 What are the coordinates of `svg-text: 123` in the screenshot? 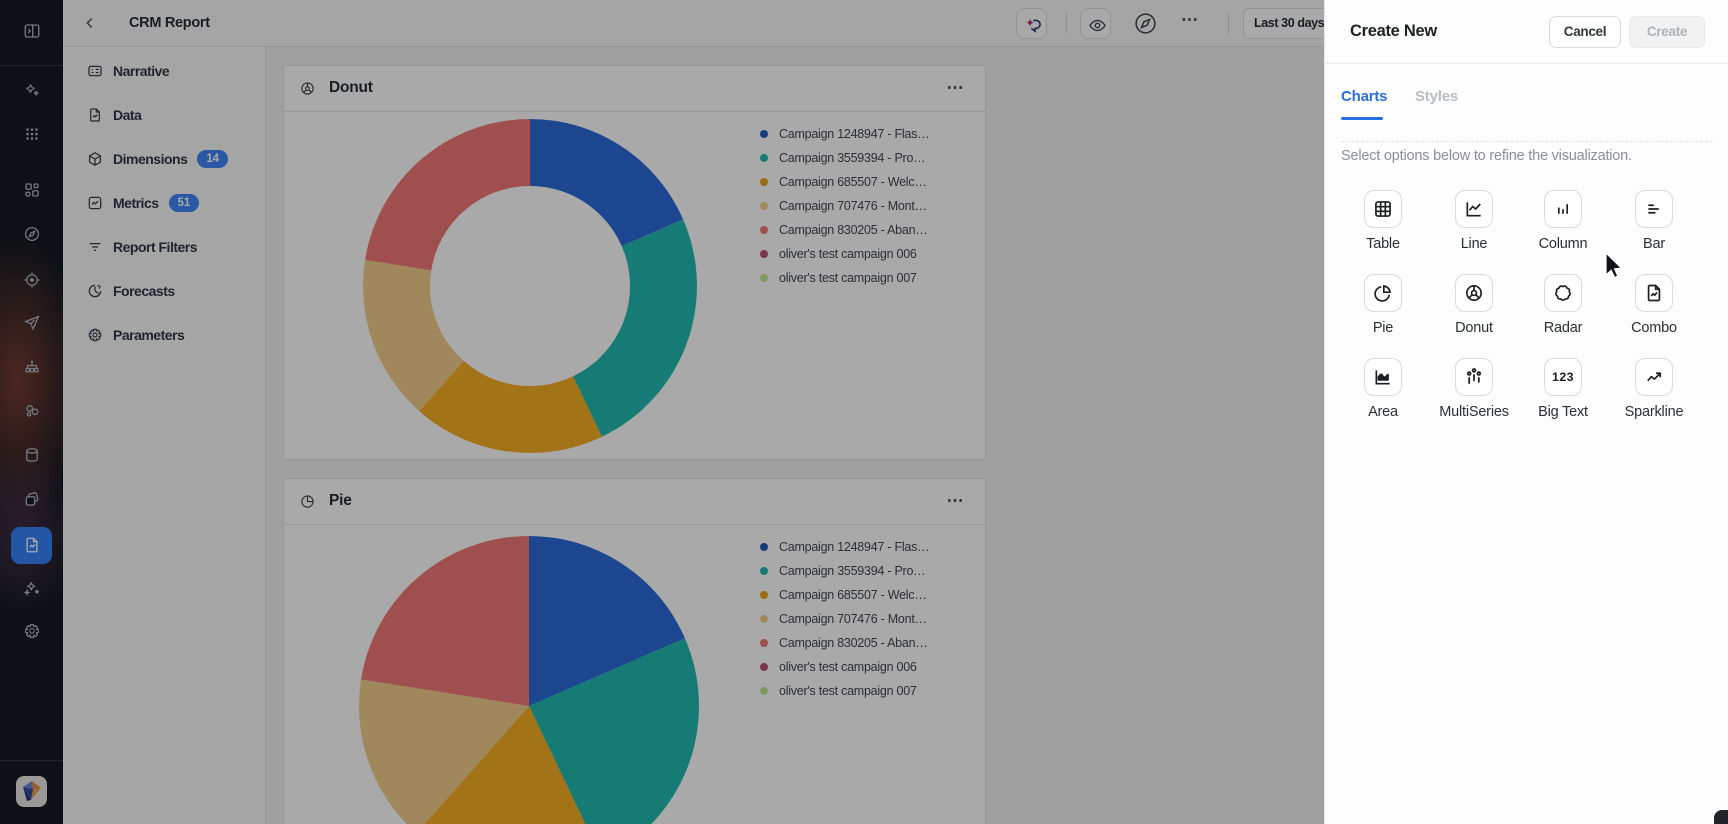 It's located at (1563, 377).